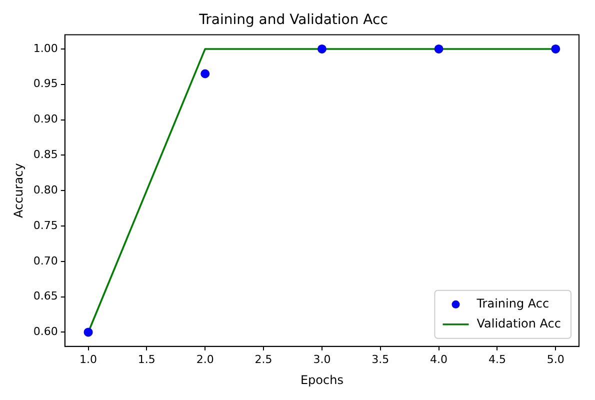 The height and width of the screenshot is (400, 595). What do you see at coordinates (45, 296) in the screenshot?
I see `y-tick-label: 0.65` at bounding box center [45, 296].